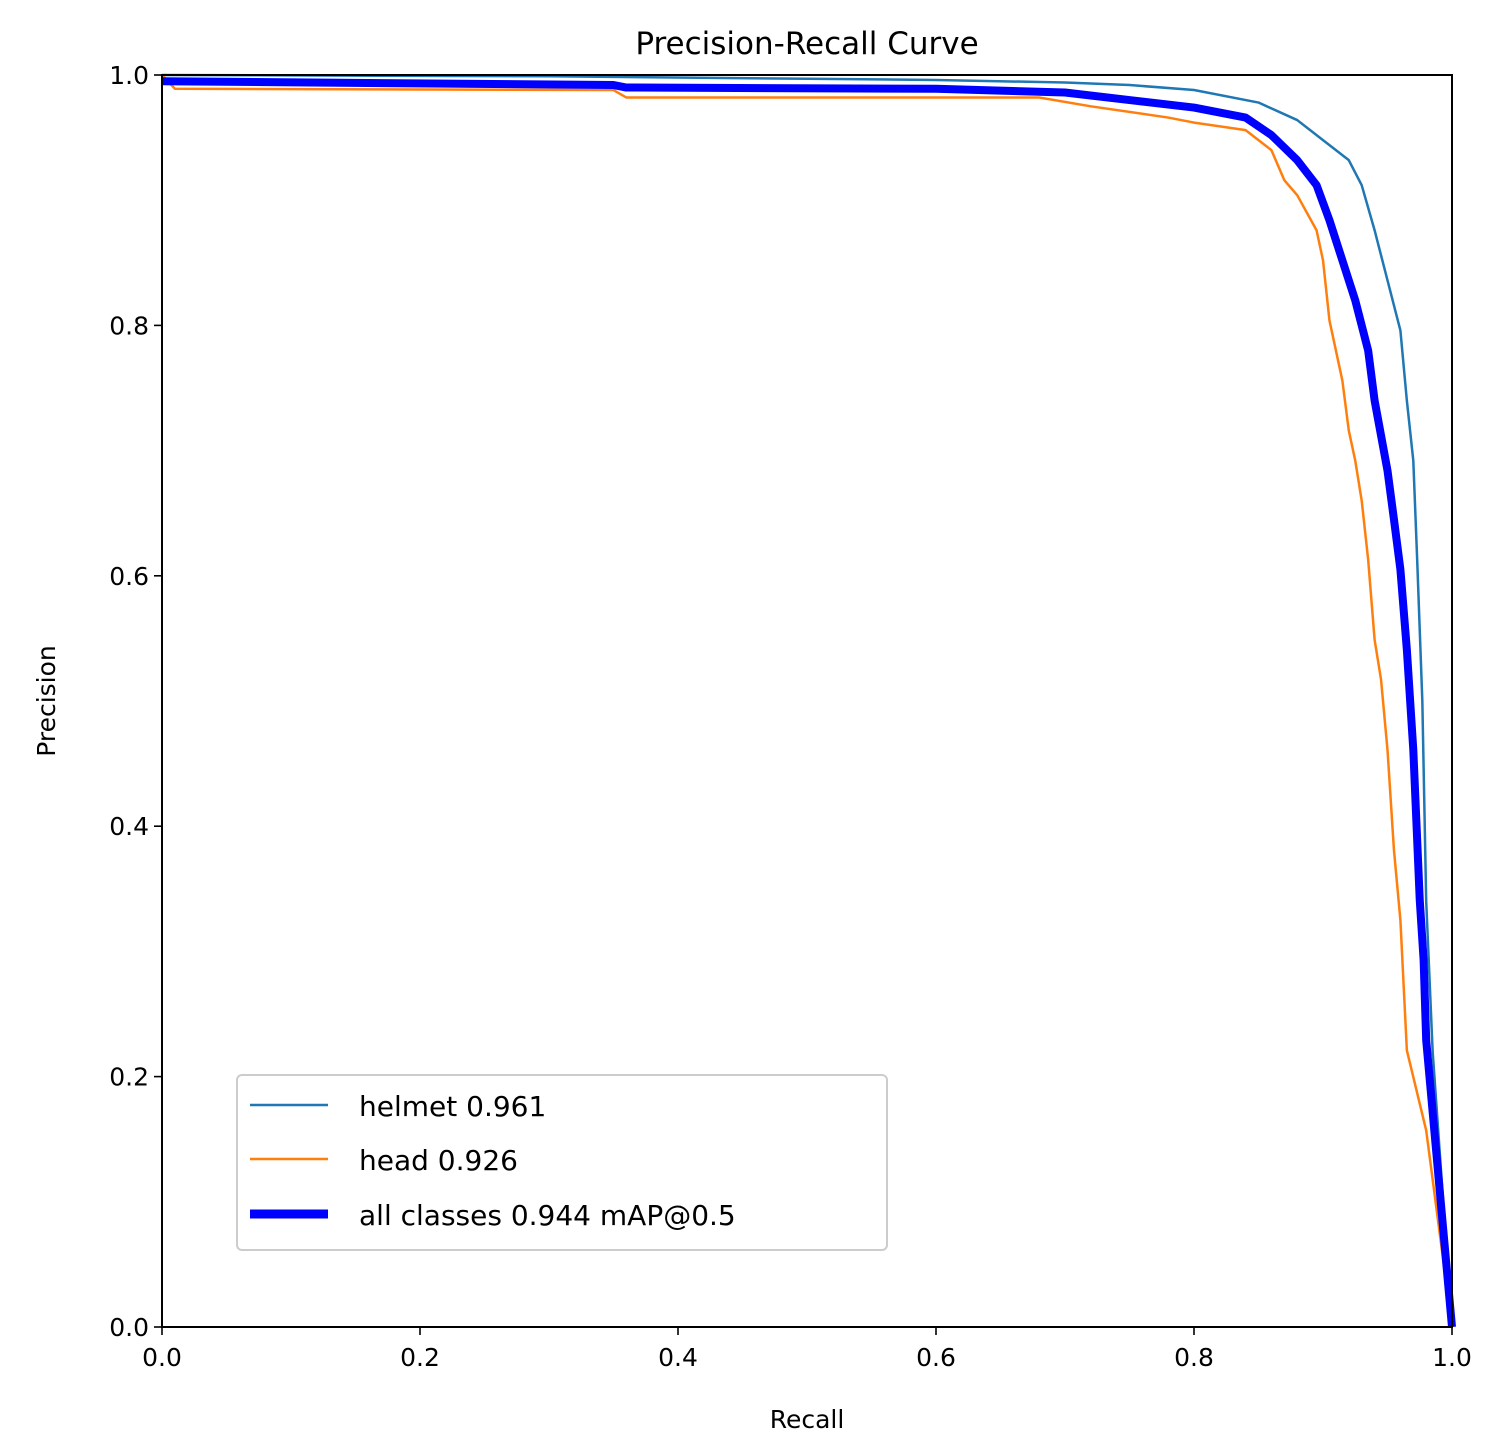 This screenshot has height=1456, width=1504. What do you see at coordinates (129, 826) in the screenshot?
I see `y-tick-label: 0.4` at bounding box center [129, 826].